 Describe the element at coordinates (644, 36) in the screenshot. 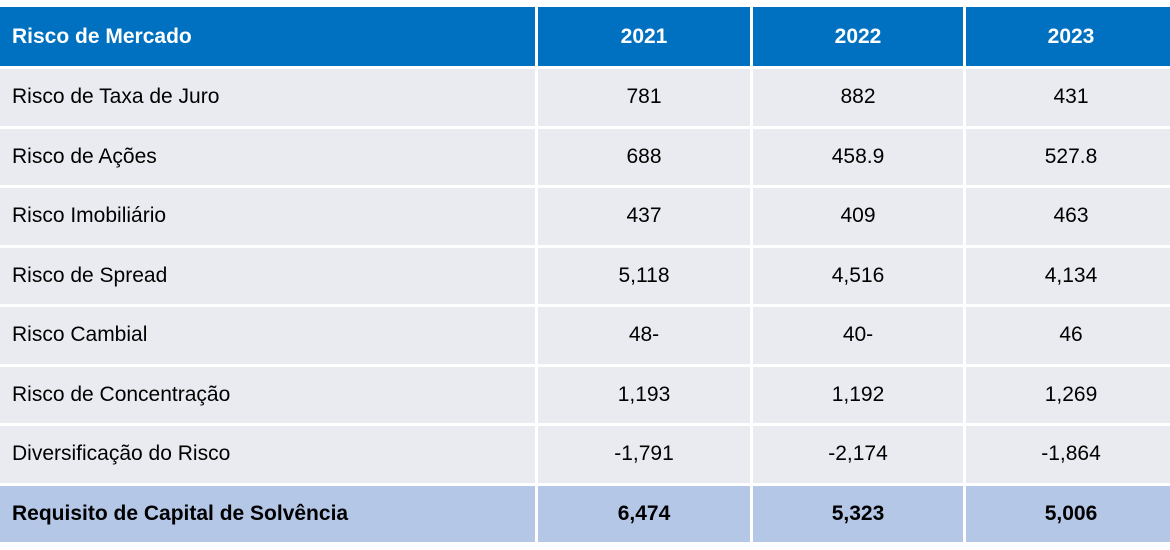

I see `header-cell: 2021` at that location.